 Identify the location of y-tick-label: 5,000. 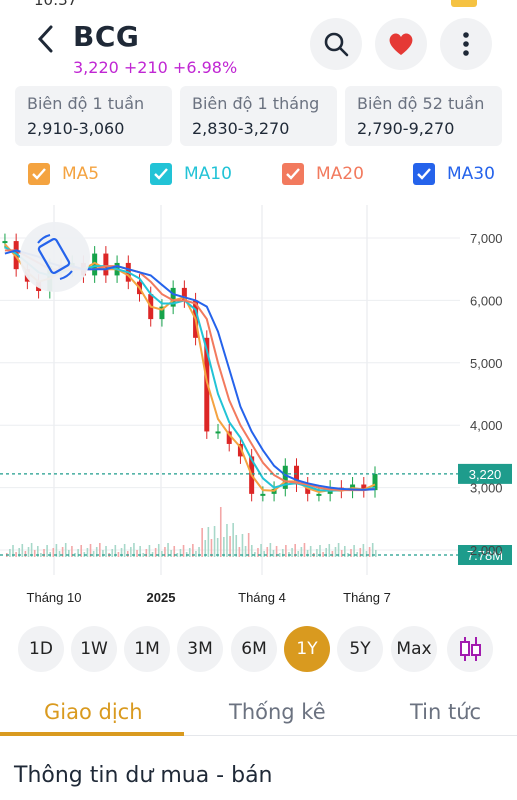
(486, 363).